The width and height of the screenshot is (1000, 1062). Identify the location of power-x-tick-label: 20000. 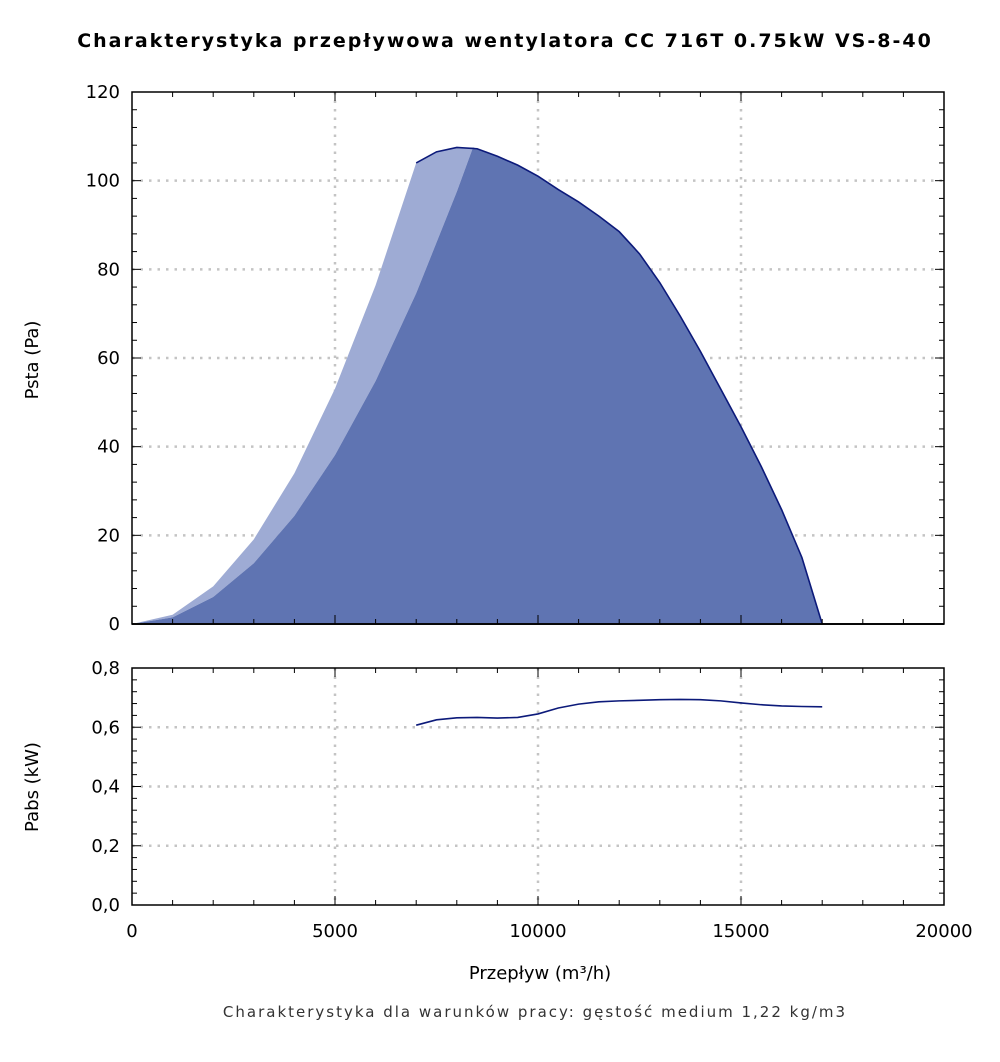
(943, 931).